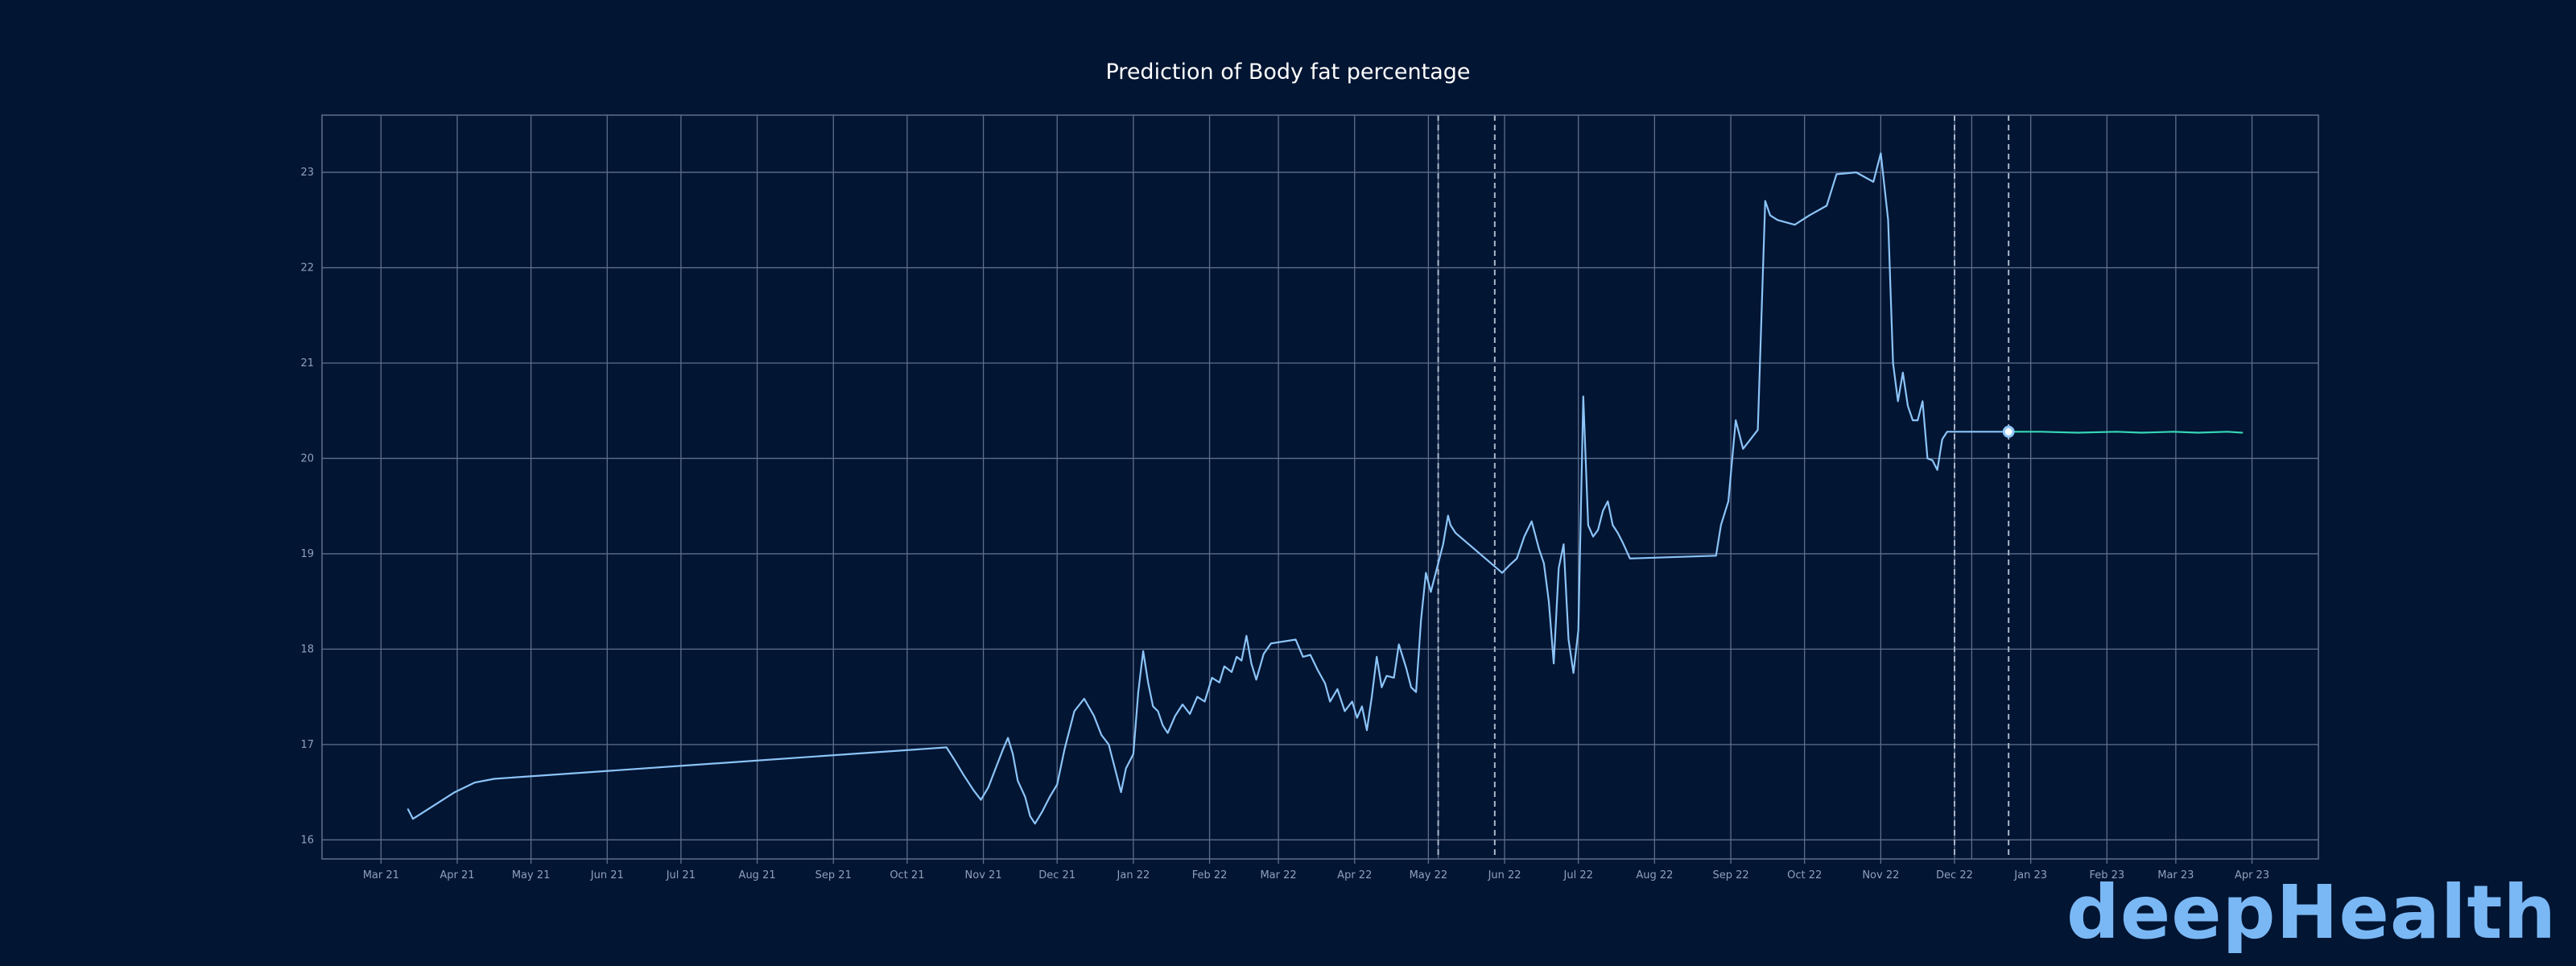 The height and width of the screenshot is (966, 2576). What do you see at coordinates (1278, 875) in the screenshot?
I see `x-tick-label: Mar 22` at bounding box center [1278, 875].